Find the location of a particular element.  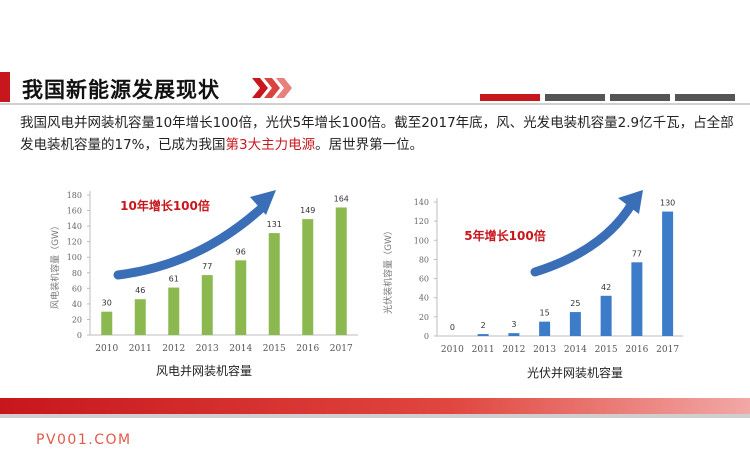

title-bar: 我国新能源发展现状 is located at coordinates (375, 89).